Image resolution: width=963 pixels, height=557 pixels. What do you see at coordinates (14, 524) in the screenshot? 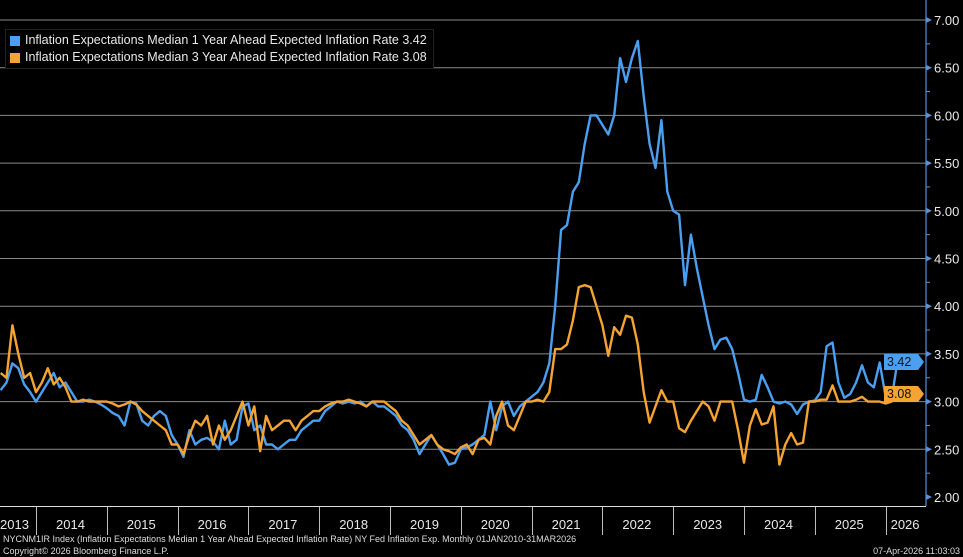
I see `x-tick-label: 2013` at bounding box center [14, 524].